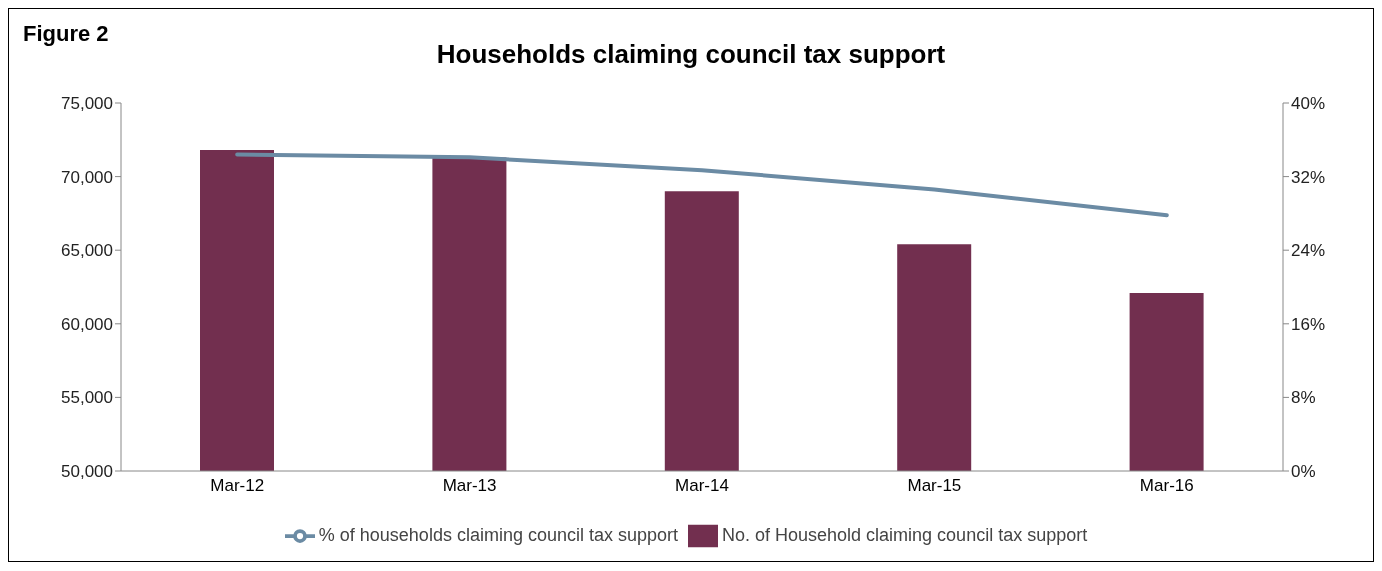 This screenshot has height=571, width=1382. I want to click on y-tick-label: 75,000, so click(87, 104).